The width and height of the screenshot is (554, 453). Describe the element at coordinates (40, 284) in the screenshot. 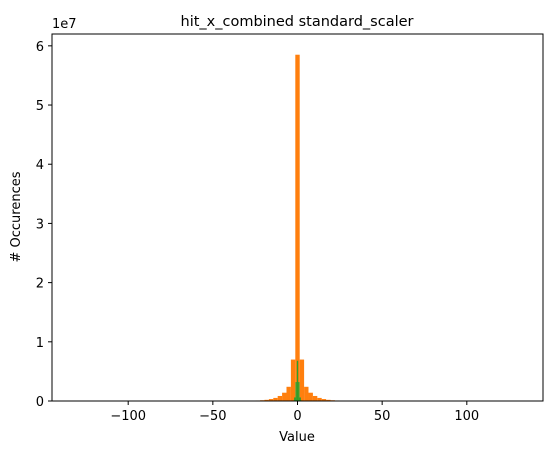

I see `y-tick-label: 2` at that location.